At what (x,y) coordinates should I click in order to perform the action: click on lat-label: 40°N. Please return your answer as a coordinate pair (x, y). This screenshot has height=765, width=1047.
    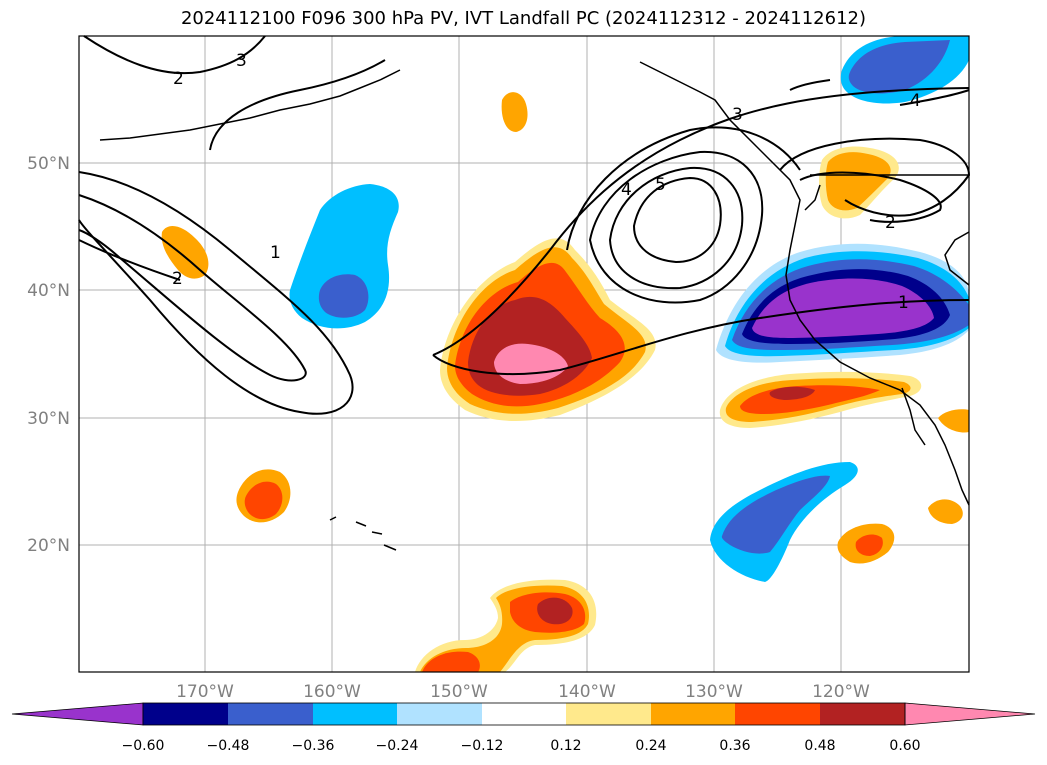
    Looking at the image, I should click on (48, 291).